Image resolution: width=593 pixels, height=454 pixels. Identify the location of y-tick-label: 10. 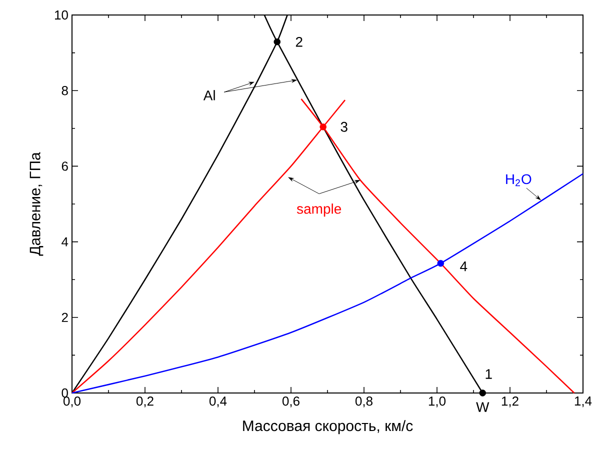
(61, 15).